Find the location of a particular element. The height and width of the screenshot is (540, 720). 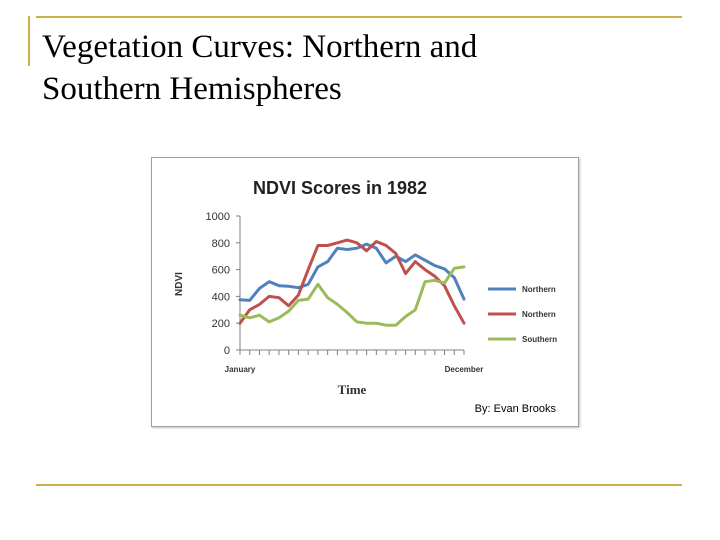

y-tick-label: 800 is located at coordinates (221, 244).